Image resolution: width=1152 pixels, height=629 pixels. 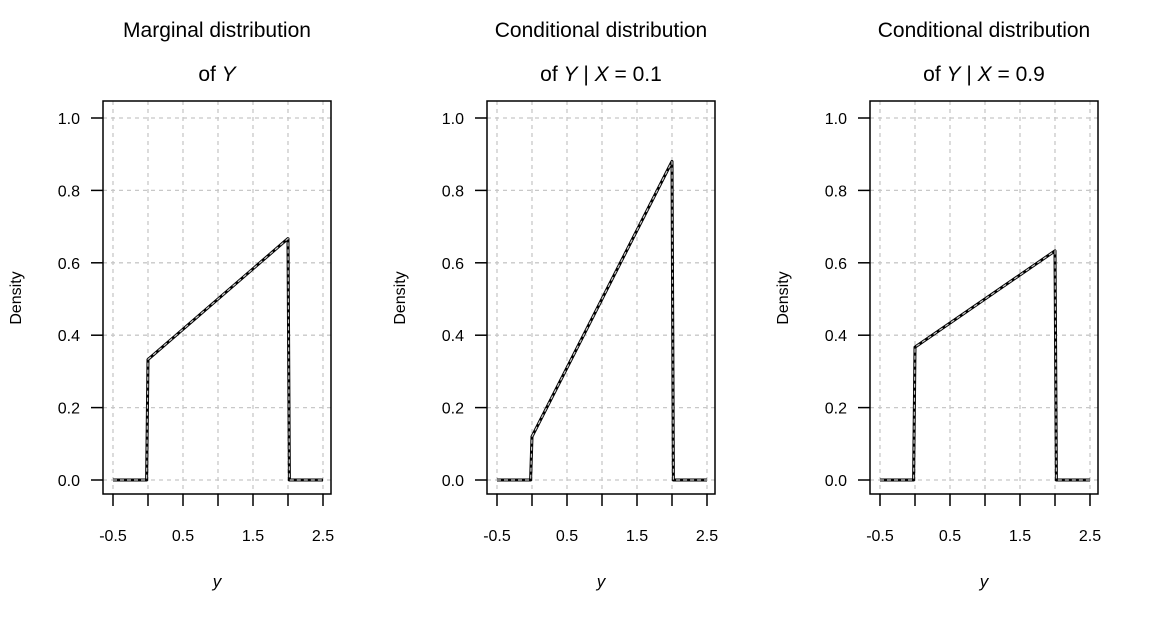 I want to click on chart-title-line-1: Marginal distribution, so click(x=217, y=30).